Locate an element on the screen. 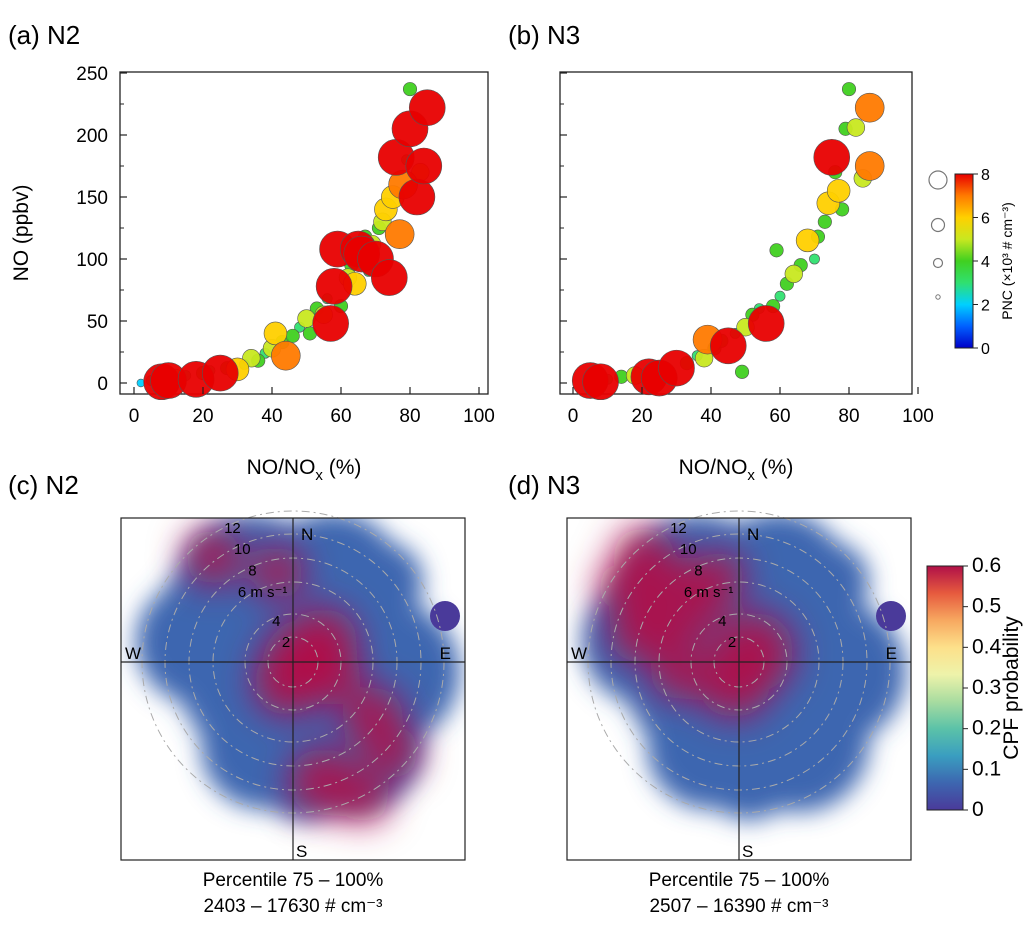 The image size is (1030, 926). panel-a-frame is located at coordinates (304, 233).